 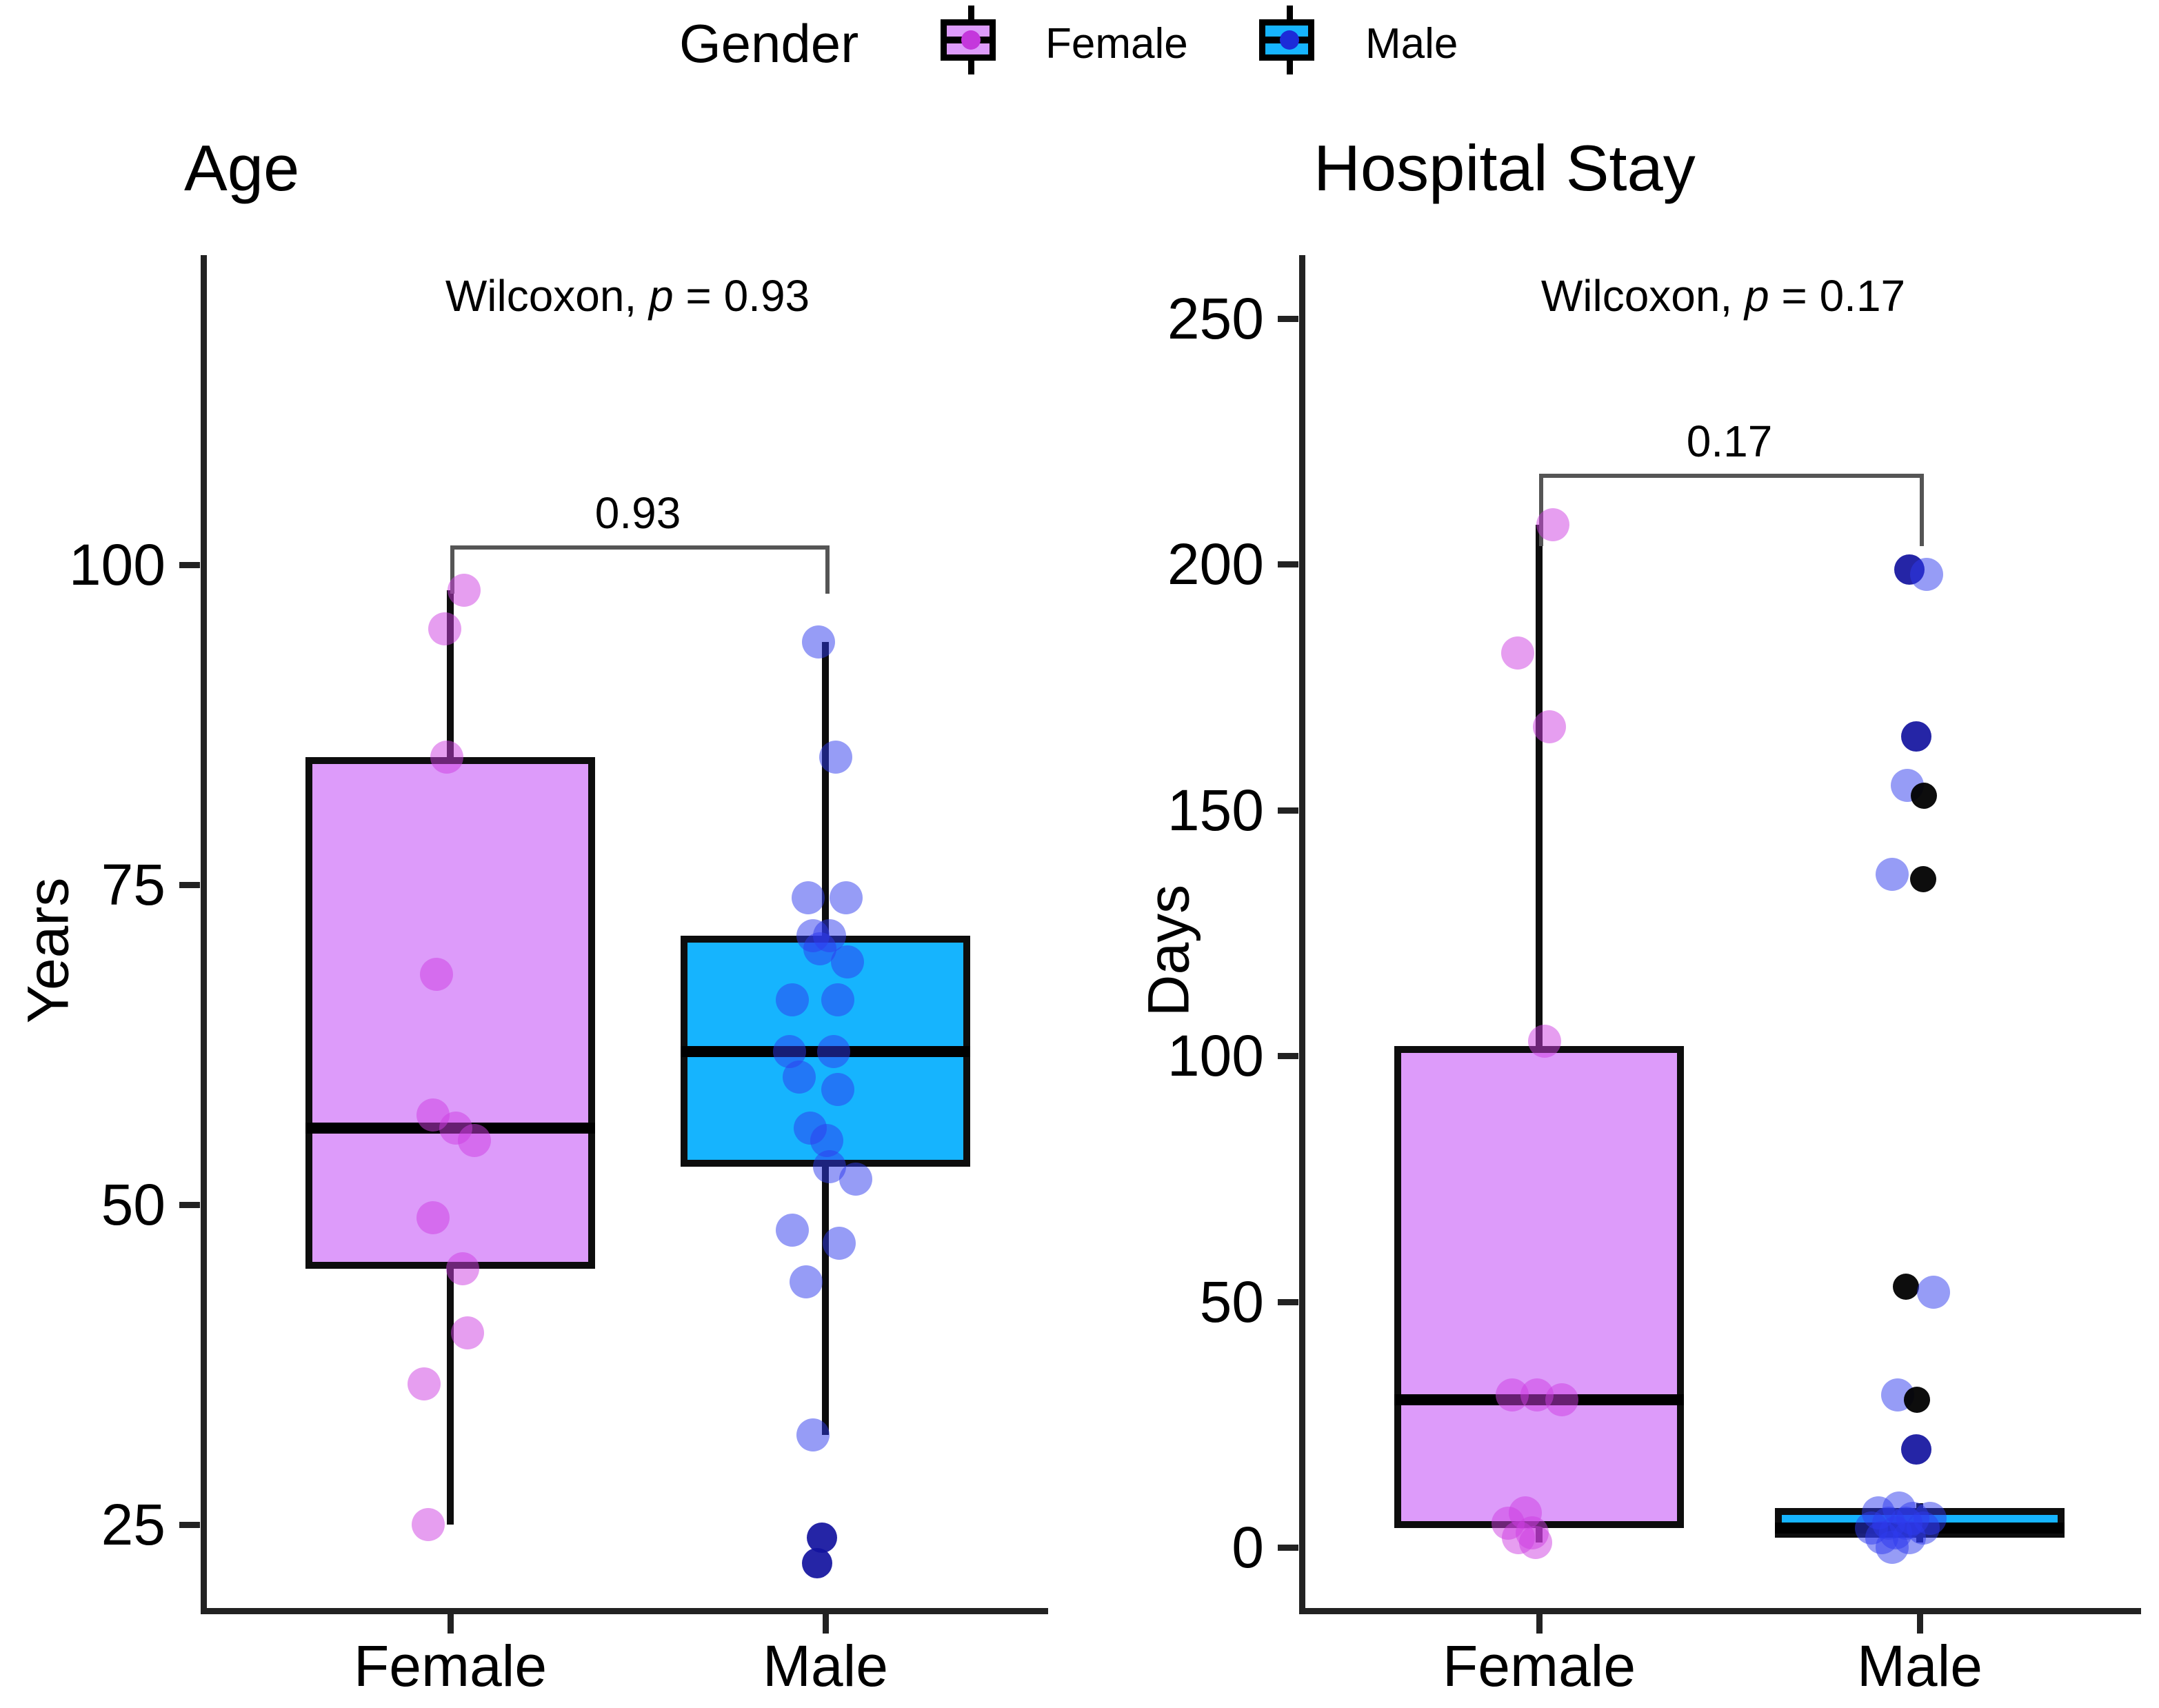 What do you see at coordinates (1729, 441) in the screenshot?
I see `bracket-label: 0.17` at bounding box center [1729, 441].